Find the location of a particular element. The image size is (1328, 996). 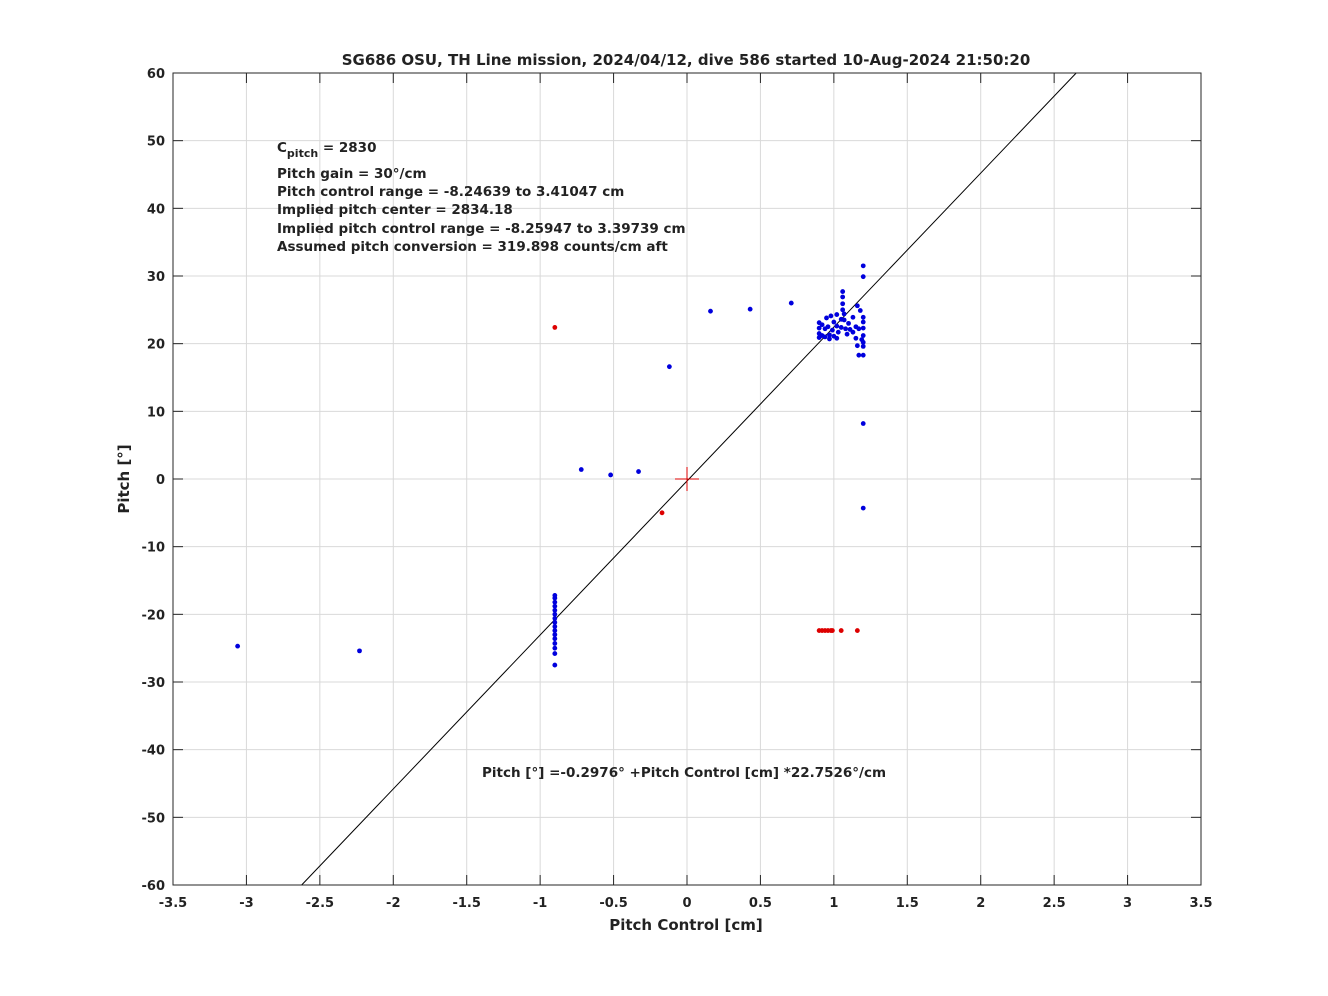

y-tick-label: -50 is located at coordinates (154, 818).